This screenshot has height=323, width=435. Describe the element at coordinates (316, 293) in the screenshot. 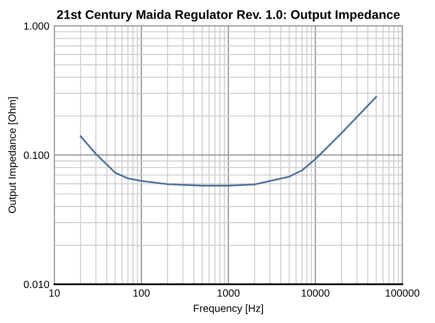

I see `x-tick-label: 10000` at that location.